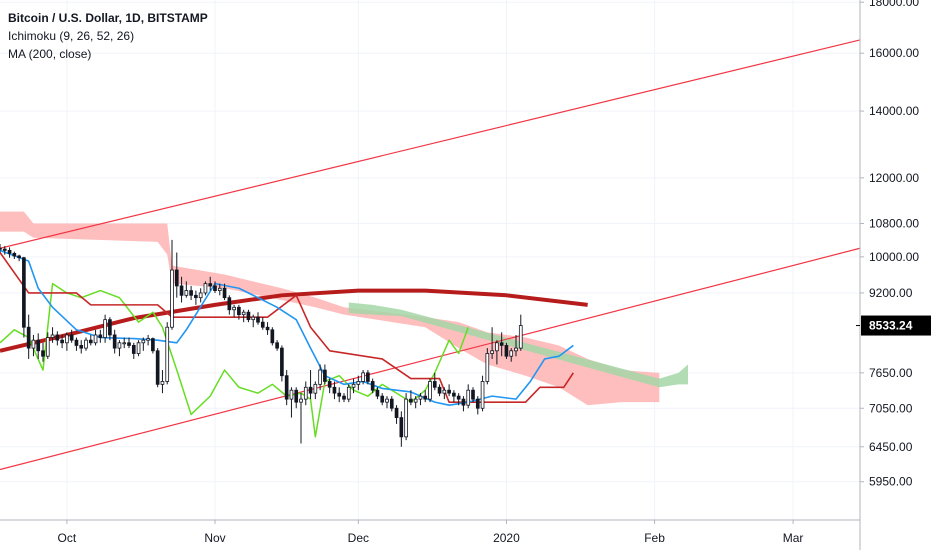 The width and height of the screenshot is (932, 555). I want to click on y-tick-label: 10800.00, so click(894, 223).